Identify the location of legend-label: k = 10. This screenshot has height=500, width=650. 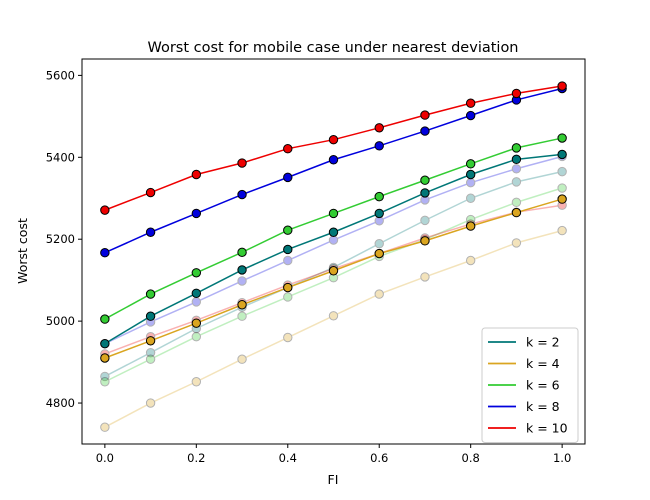
(547, 428).